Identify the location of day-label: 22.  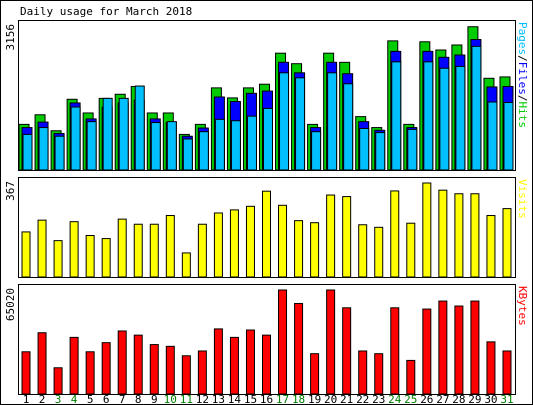
(362, 399).